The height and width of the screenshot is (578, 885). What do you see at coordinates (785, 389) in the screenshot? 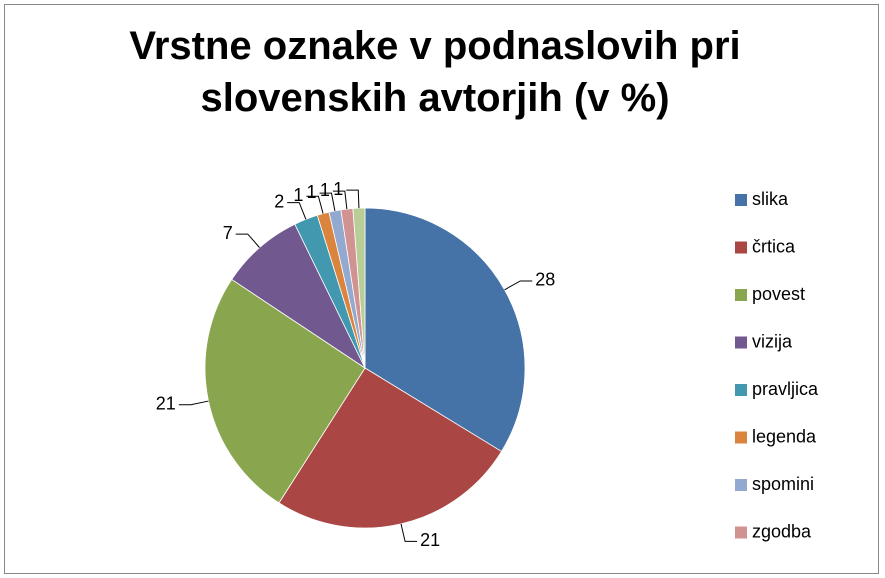
I see `legend-label: pravljica` at bounding box center [785, 389].